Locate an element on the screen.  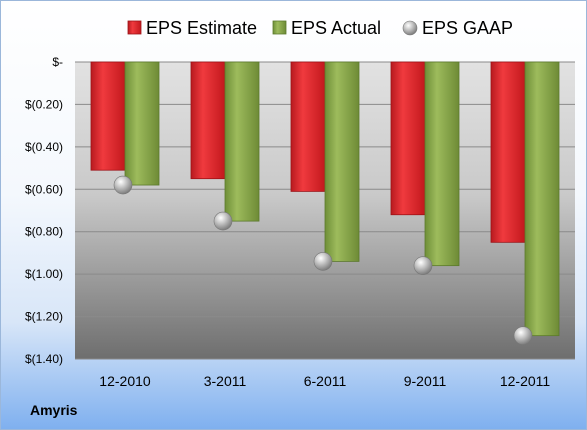
x-tick-label: 12-2011 is located at coordinates (525, 381).